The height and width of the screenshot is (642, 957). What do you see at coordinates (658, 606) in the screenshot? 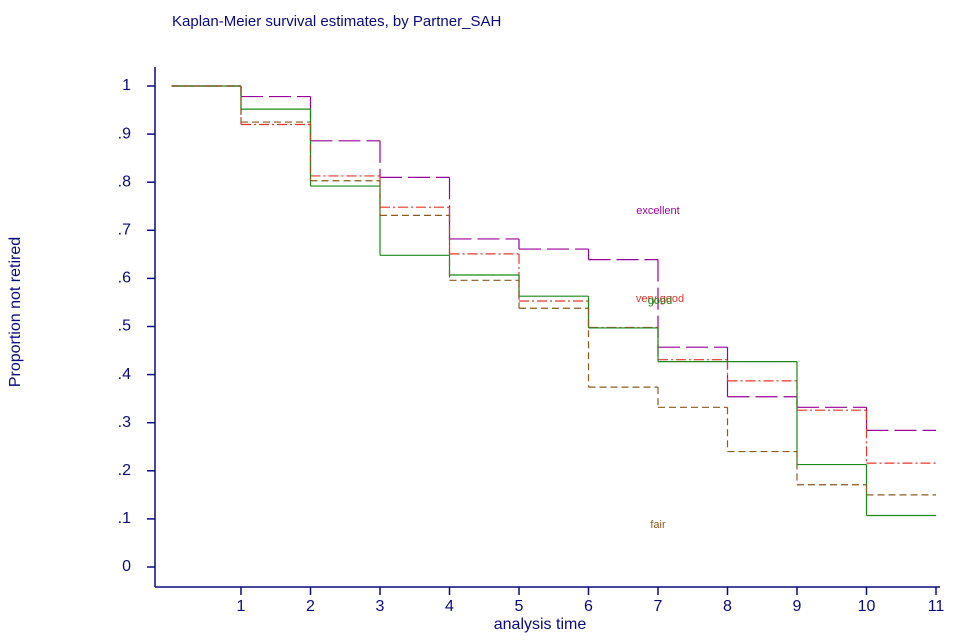
I see `x-tick-label: 7` at bounding box center [658, 606].